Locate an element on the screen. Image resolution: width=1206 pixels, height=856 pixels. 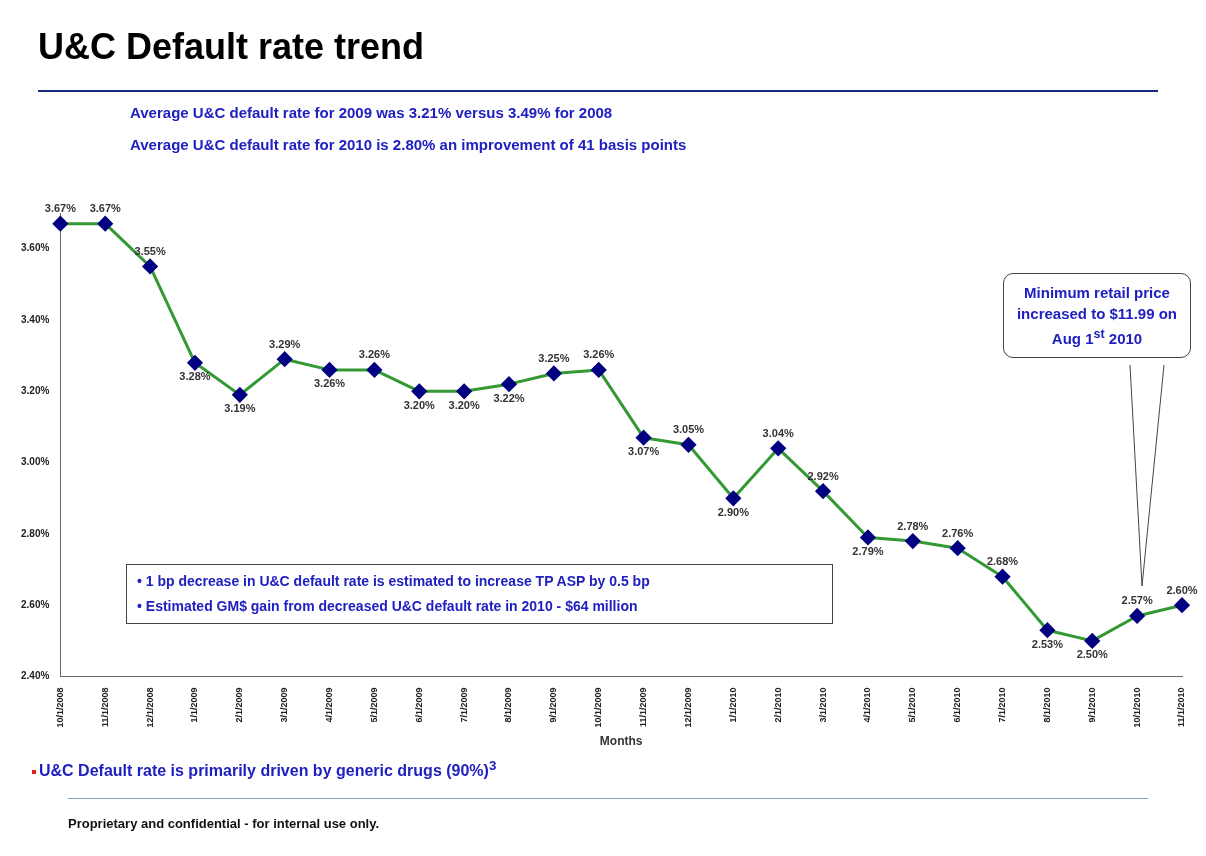
x-axis-title: Months is located at coordinates (621, 741).